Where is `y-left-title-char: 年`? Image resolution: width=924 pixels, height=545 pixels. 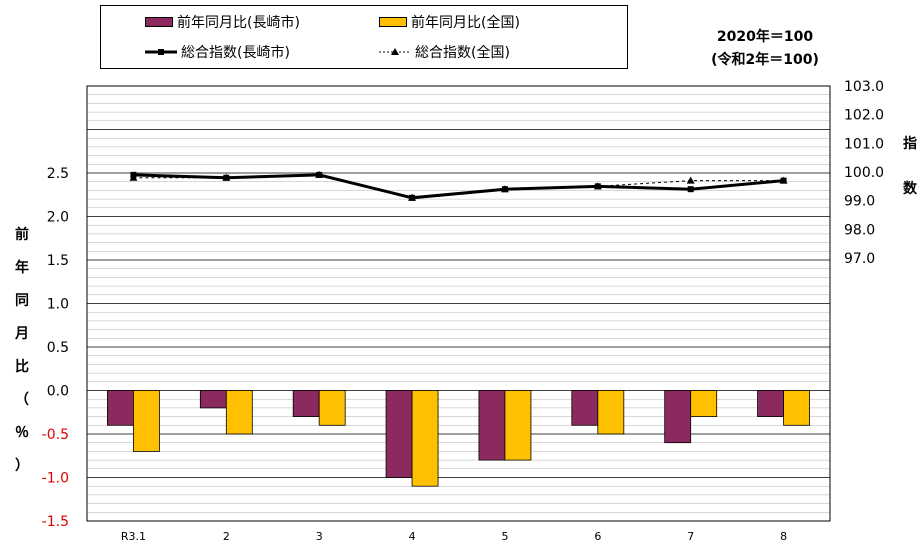 y-left-title-char: 年 is located at coordinates (22, 268).